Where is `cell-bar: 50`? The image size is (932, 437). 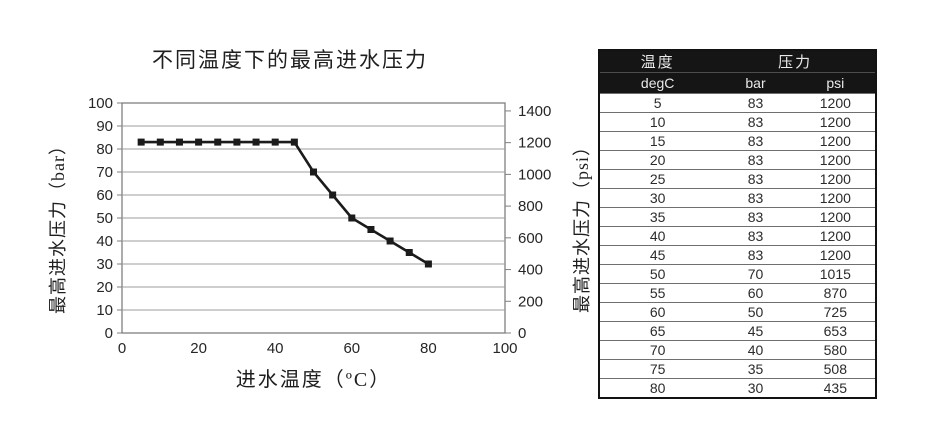
cell-bar: 50 is located at coordinates (755, 312).